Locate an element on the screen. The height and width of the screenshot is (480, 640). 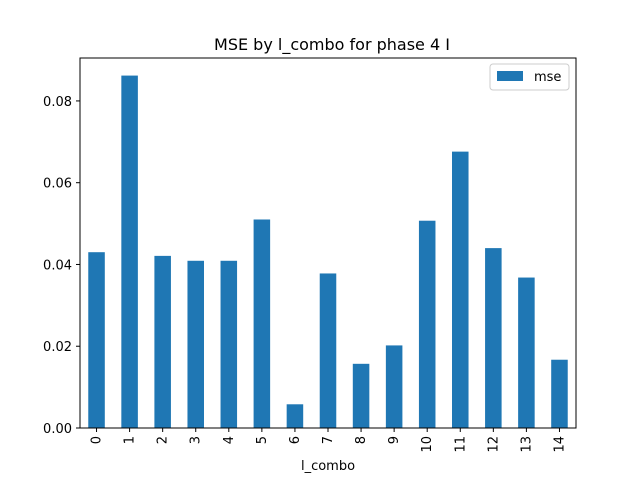
x-tick-label: 7 is located at coordinates (328, 440).